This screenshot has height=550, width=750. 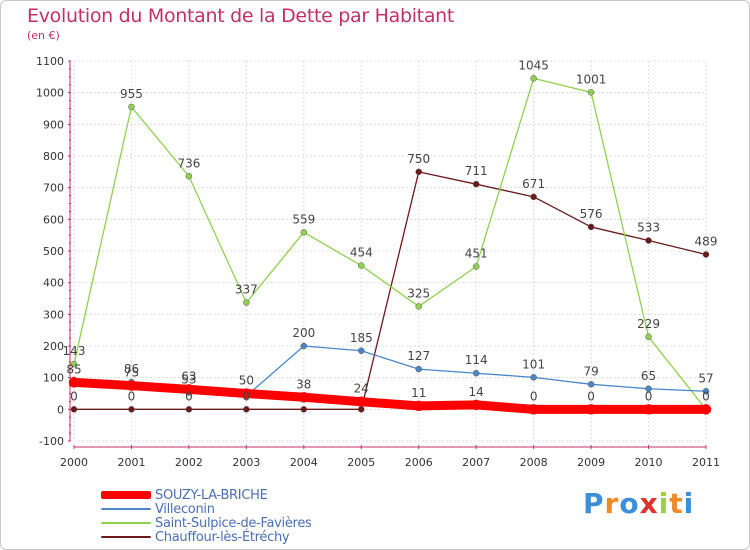 I want to click on data-label: 559, so click(x=303, y=219).